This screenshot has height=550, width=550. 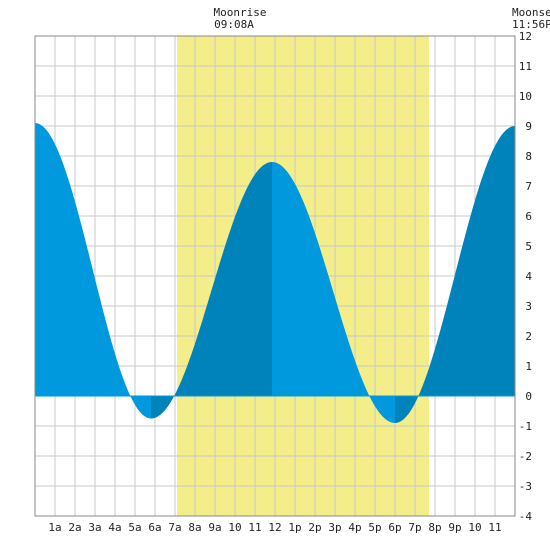 What do you see at coordinates (525, 36) in the screenshot?
I see `y-tick-label: 12` at bounding box center [525, 36].